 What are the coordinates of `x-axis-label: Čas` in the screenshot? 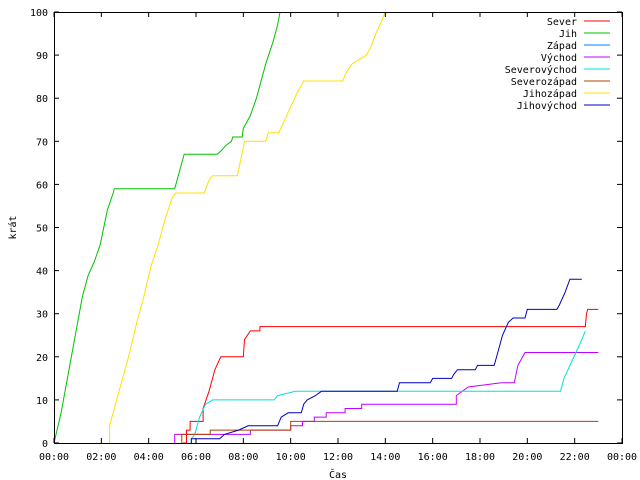 It's located at (338, 474).